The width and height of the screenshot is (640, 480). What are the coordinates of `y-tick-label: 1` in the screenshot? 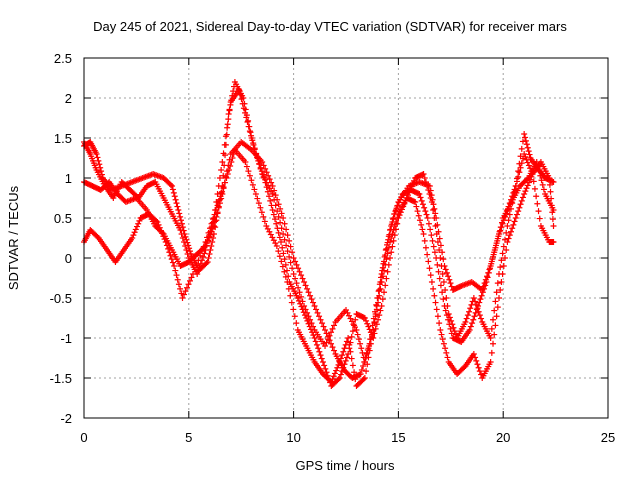 It's located at (68, 178).